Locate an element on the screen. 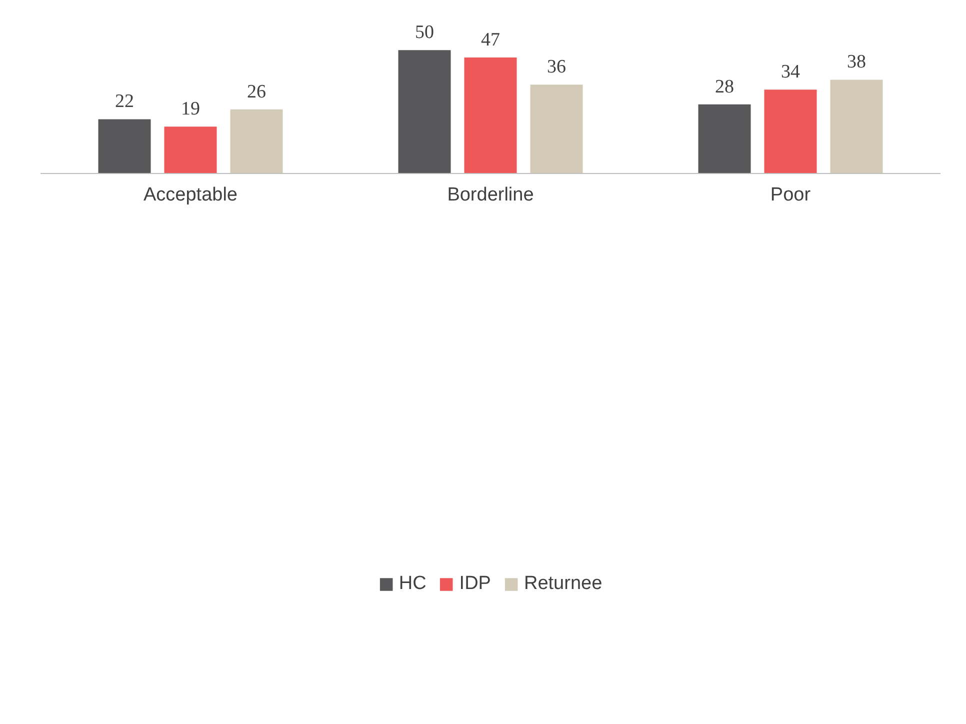  data-label: 34 is located at coordinates (790, 72).